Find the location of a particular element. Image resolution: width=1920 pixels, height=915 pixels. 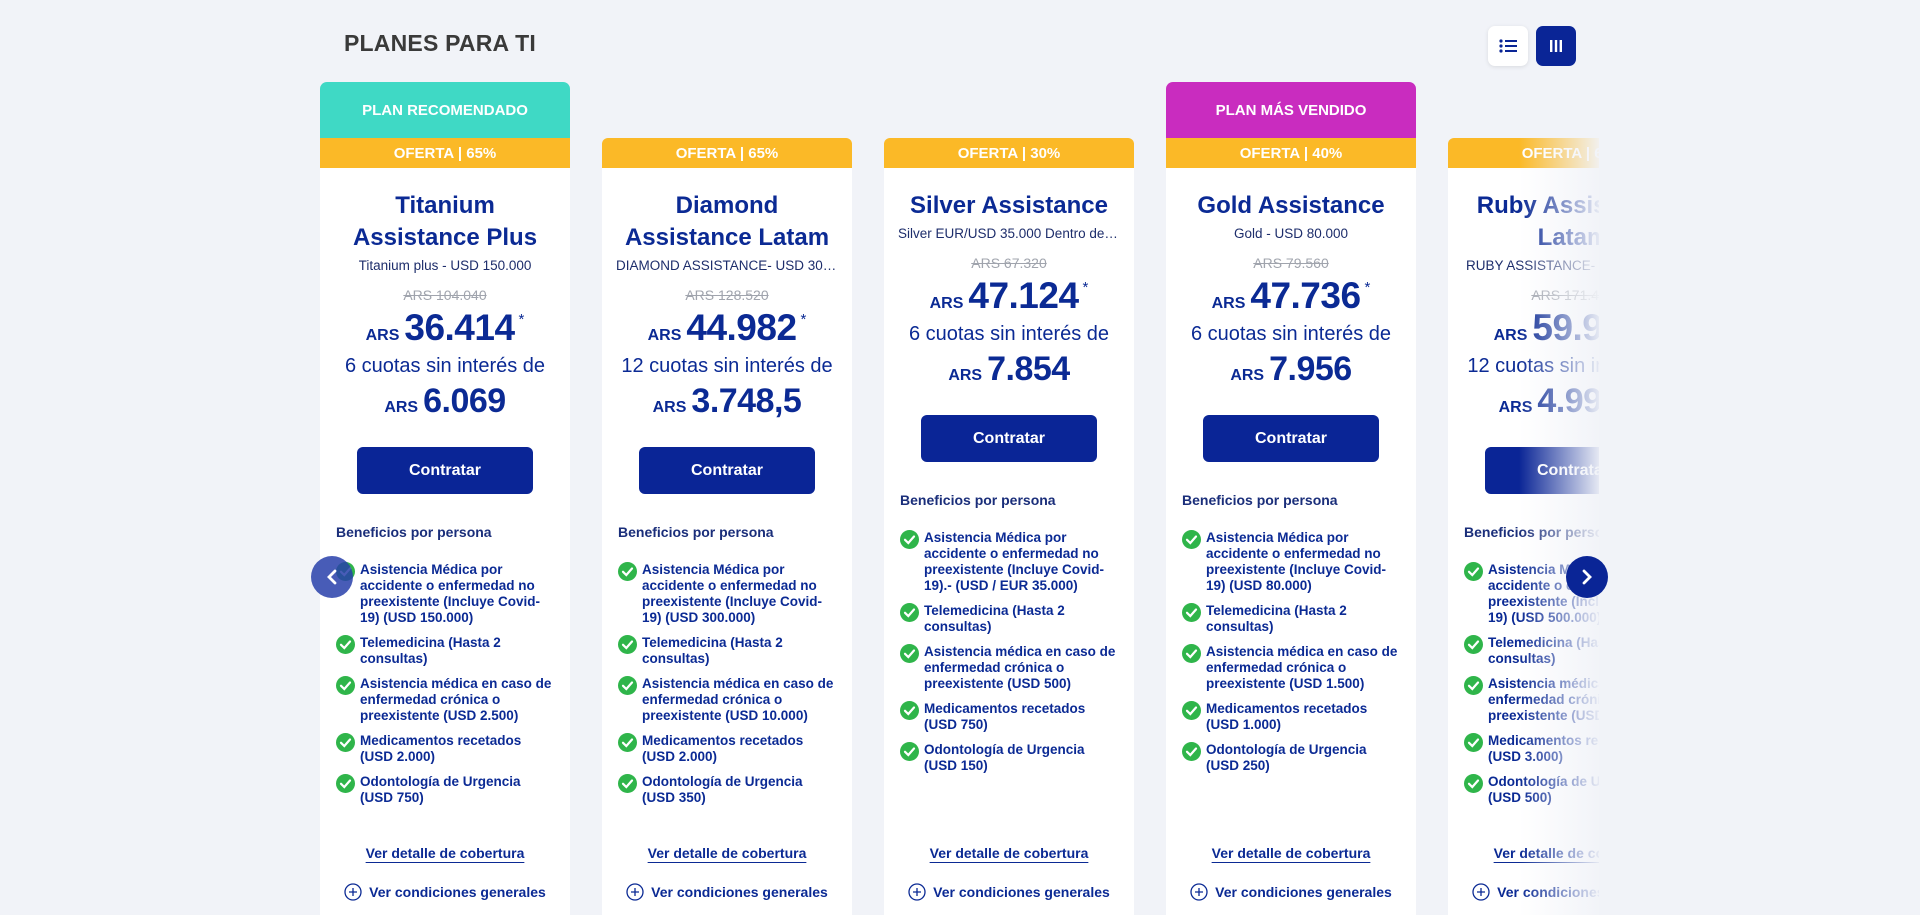

chevron-right is located at coordinates (1587, 577).